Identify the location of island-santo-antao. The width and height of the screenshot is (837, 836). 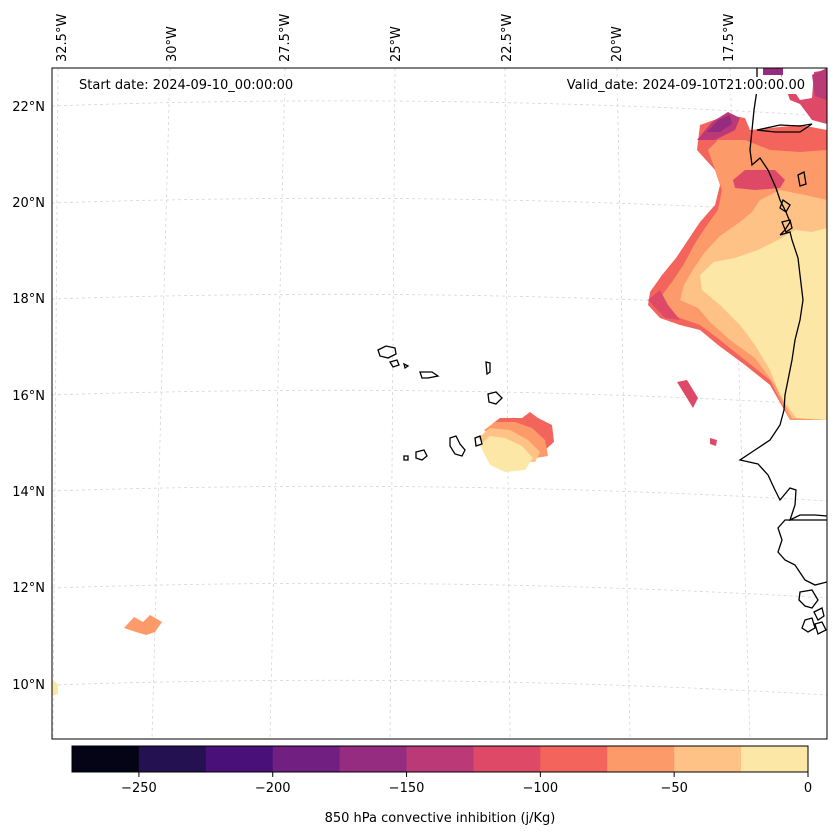
(387, 352).